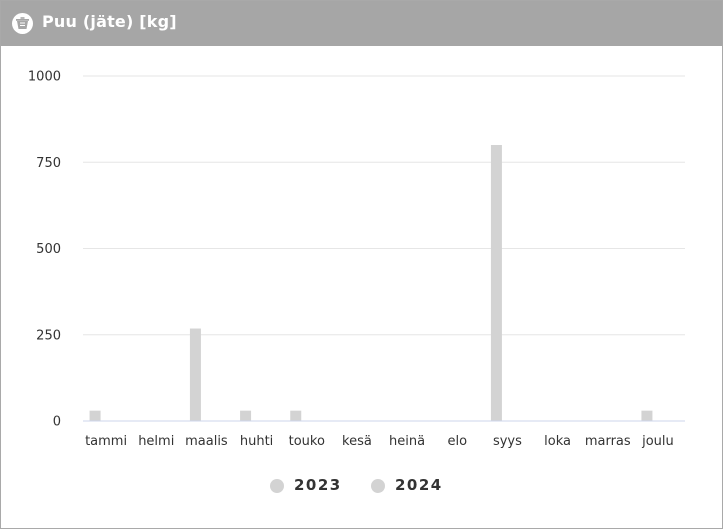  What do you see at coordinates (507, 441) in the screenshot?
I see `x-tick-label: syys` at bounding box center [507, 441].